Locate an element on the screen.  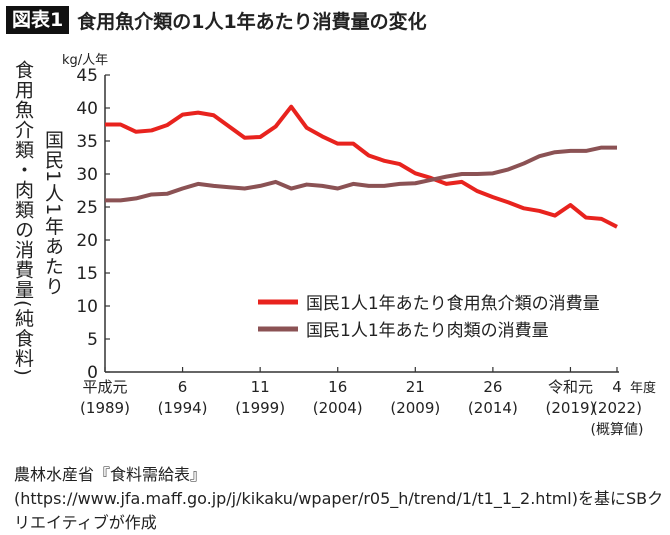
y-tick-label: 30 is located at coordinates (87, 175).